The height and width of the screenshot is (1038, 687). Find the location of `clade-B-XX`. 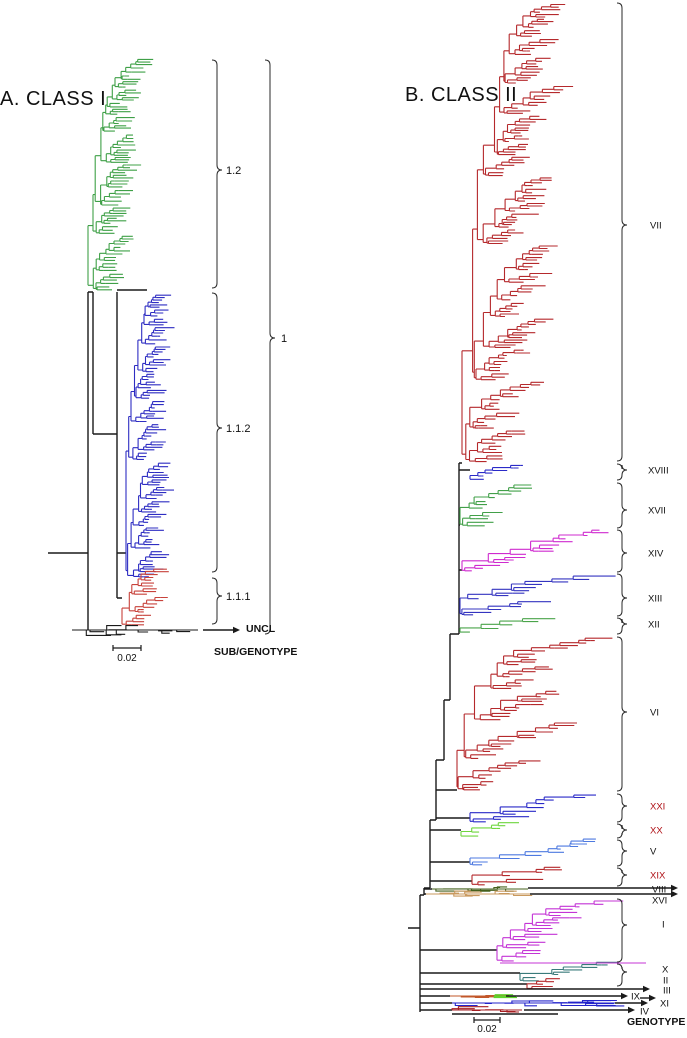

clade-B-XX is located at coordinates (489, 829).